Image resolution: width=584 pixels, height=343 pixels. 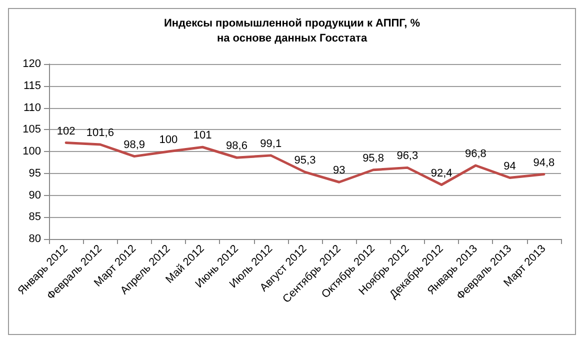 I want to click on data-label: 102, so click(x=66, y=131).